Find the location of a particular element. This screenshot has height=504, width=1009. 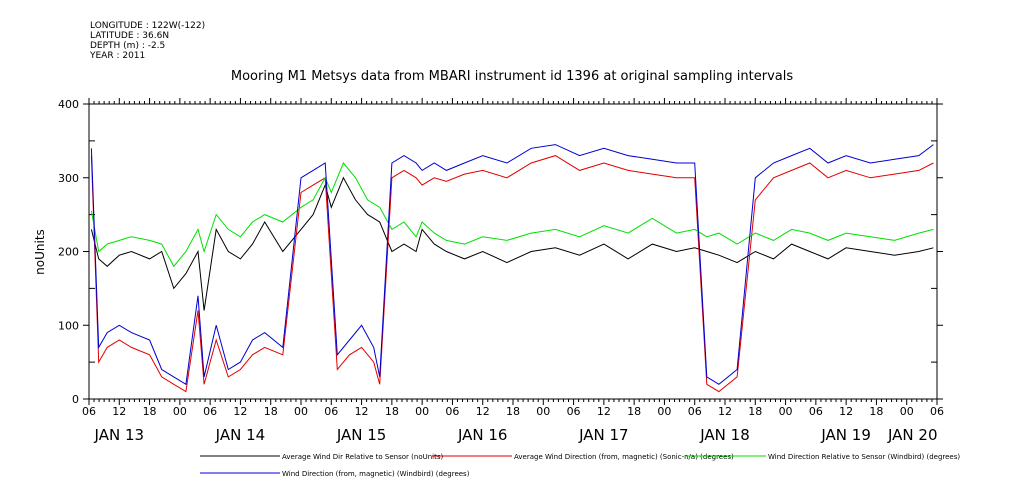

day-label: JAN 19 is located at coordinates (845, 435).